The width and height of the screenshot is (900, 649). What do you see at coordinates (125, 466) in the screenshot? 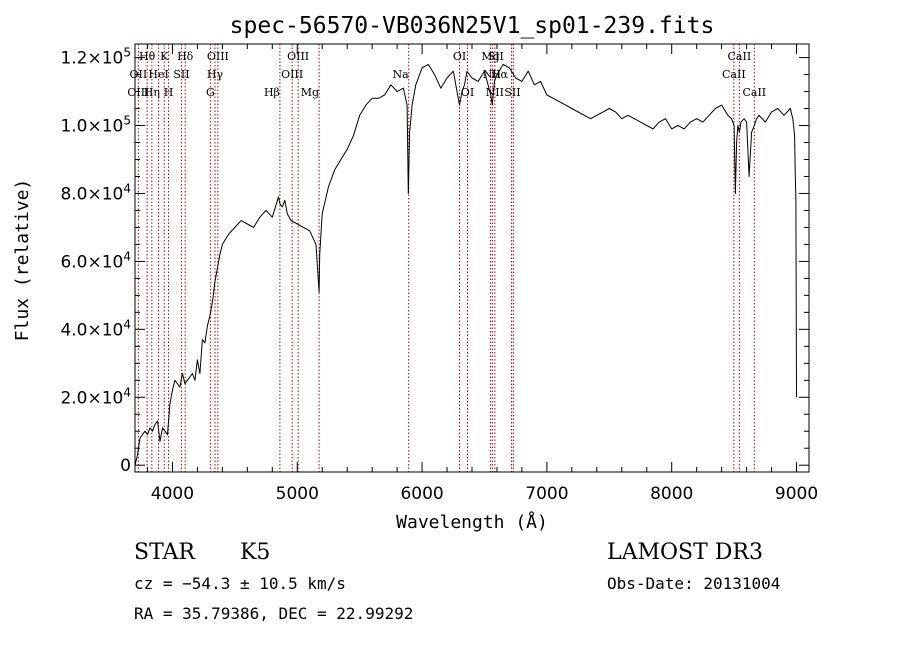
I see `y-tick-label-0: 0` at bounding box center [125, 466].